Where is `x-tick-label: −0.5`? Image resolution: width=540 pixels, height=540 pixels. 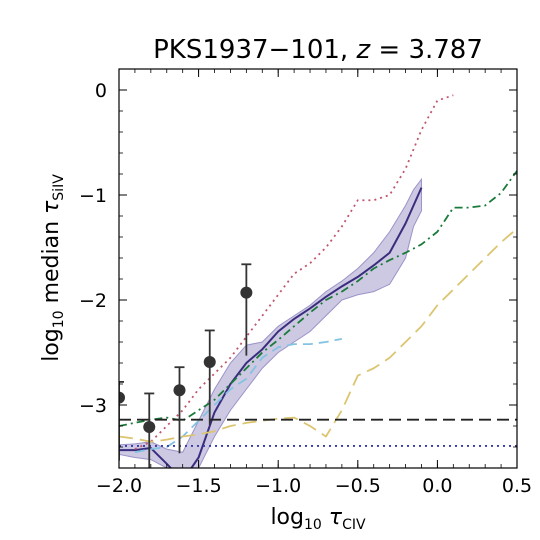 x-tick-label: −0.5 is located at coordinates (358, 486).